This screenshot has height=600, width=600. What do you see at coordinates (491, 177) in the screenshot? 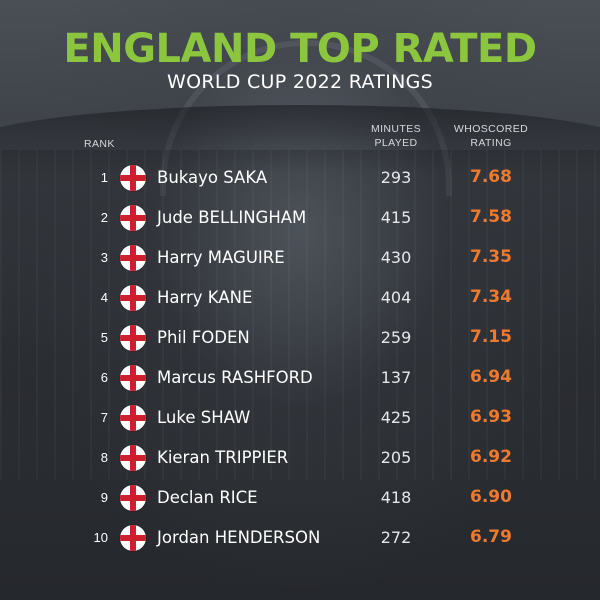
I see `whoscored-rating: 7.68` at bounding box center [491, 177].